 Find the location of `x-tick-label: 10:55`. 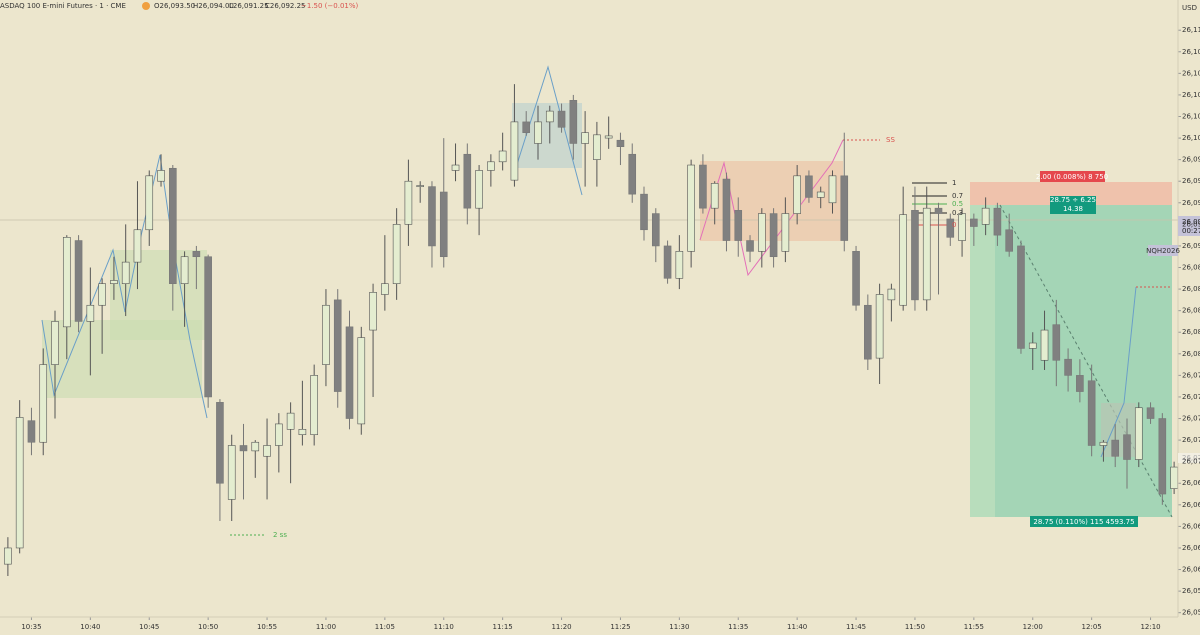

x-tick-label: 10:55 is located at coordinates (267, 627).